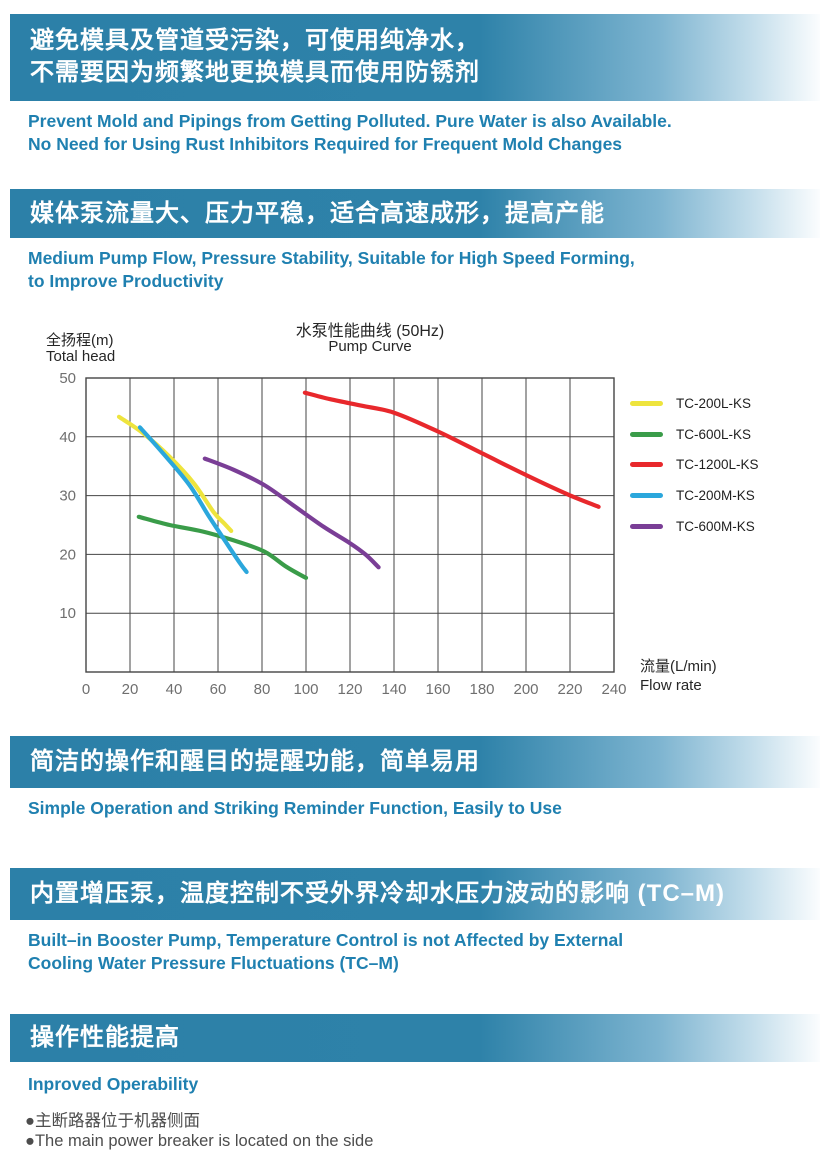 The width and height of the screenshot is (820, 1175). What do you see at coordinates (678, 666) in the screenshot?
I see `x-axis-label-zh: 流量(L/min)` at bounding box center [678, 666].